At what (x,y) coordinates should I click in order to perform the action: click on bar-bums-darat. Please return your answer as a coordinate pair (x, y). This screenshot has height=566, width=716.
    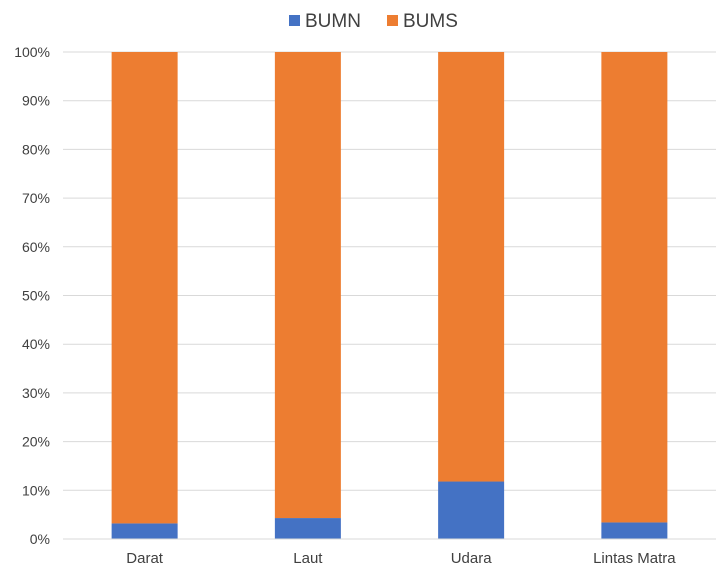
    Looking at the image, I should click on (144, 288).